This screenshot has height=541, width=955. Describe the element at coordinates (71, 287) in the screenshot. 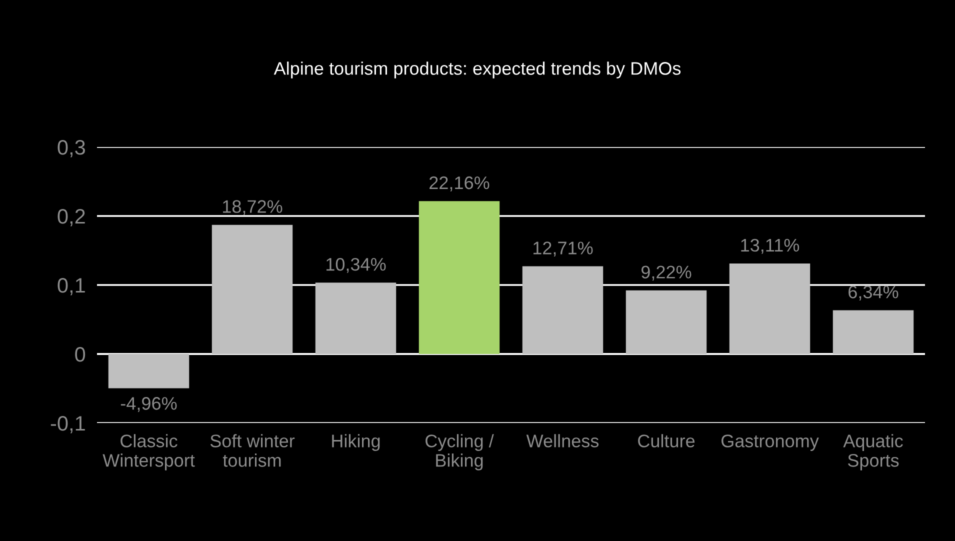

I see `y-tick-label: 0,1` at that location.